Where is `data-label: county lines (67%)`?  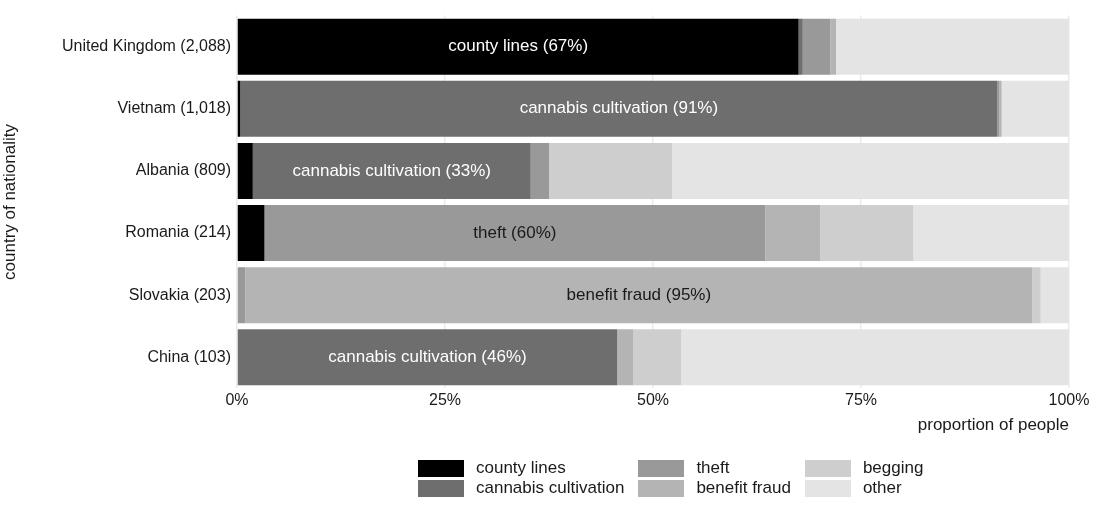 data-label: county lines (67%) is located at coordinates (518, 46).